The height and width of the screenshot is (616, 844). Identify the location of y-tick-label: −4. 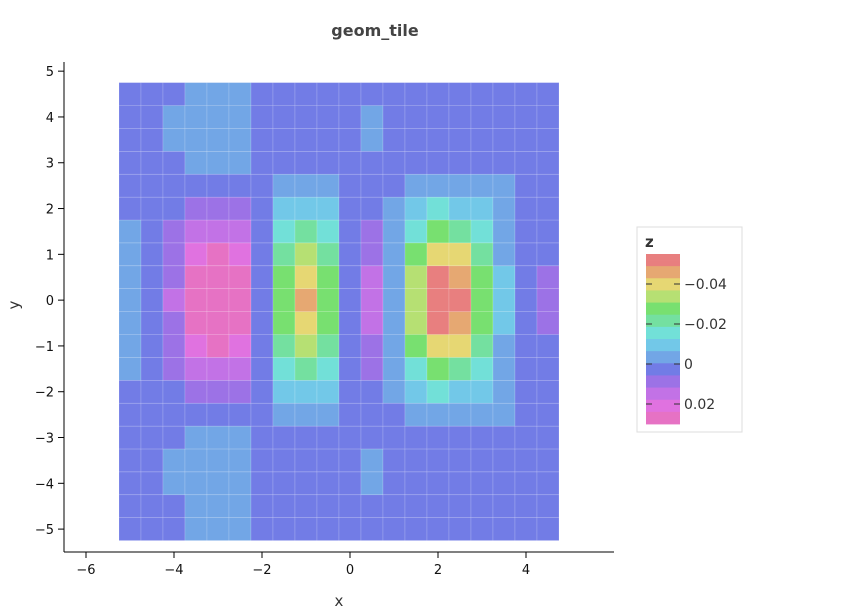
(44, 484).